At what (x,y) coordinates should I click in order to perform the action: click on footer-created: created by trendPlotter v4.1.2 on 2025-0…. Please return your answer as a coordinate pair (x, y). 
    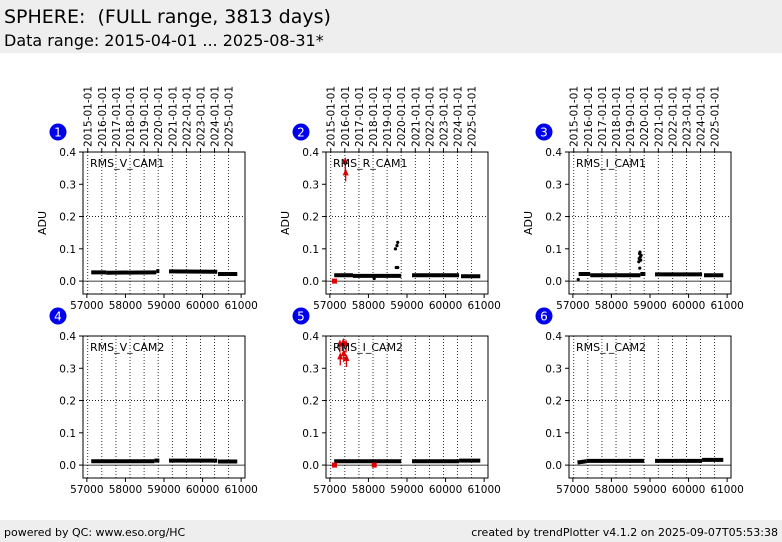
    Looking at the image, I should click on (624, 532).